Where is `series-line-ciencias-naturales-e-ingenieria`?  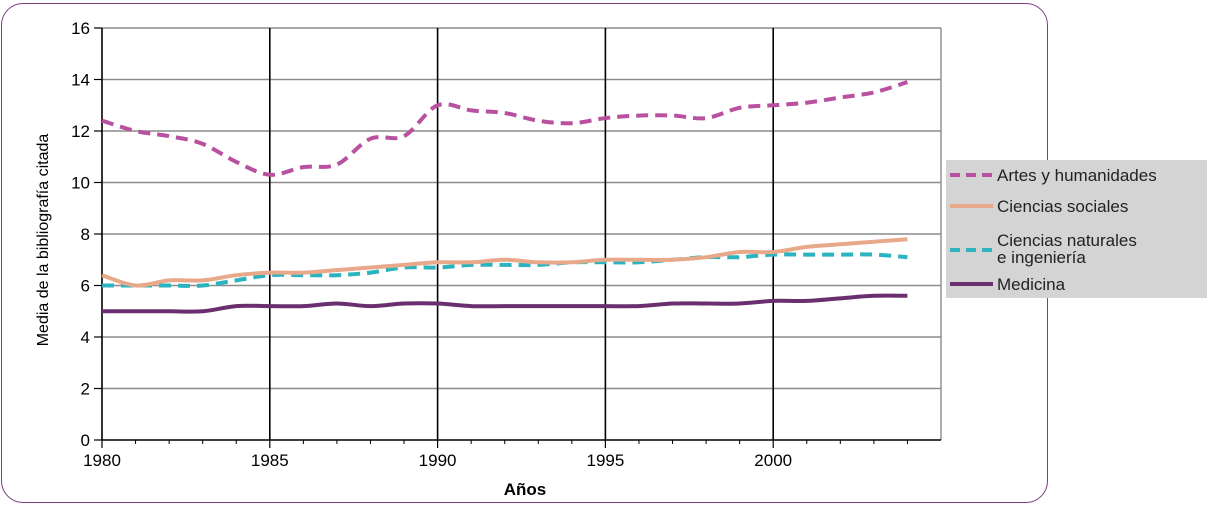
series-line-ciencias-naturales-e-ingenieria is located at coordinates (504, 270).